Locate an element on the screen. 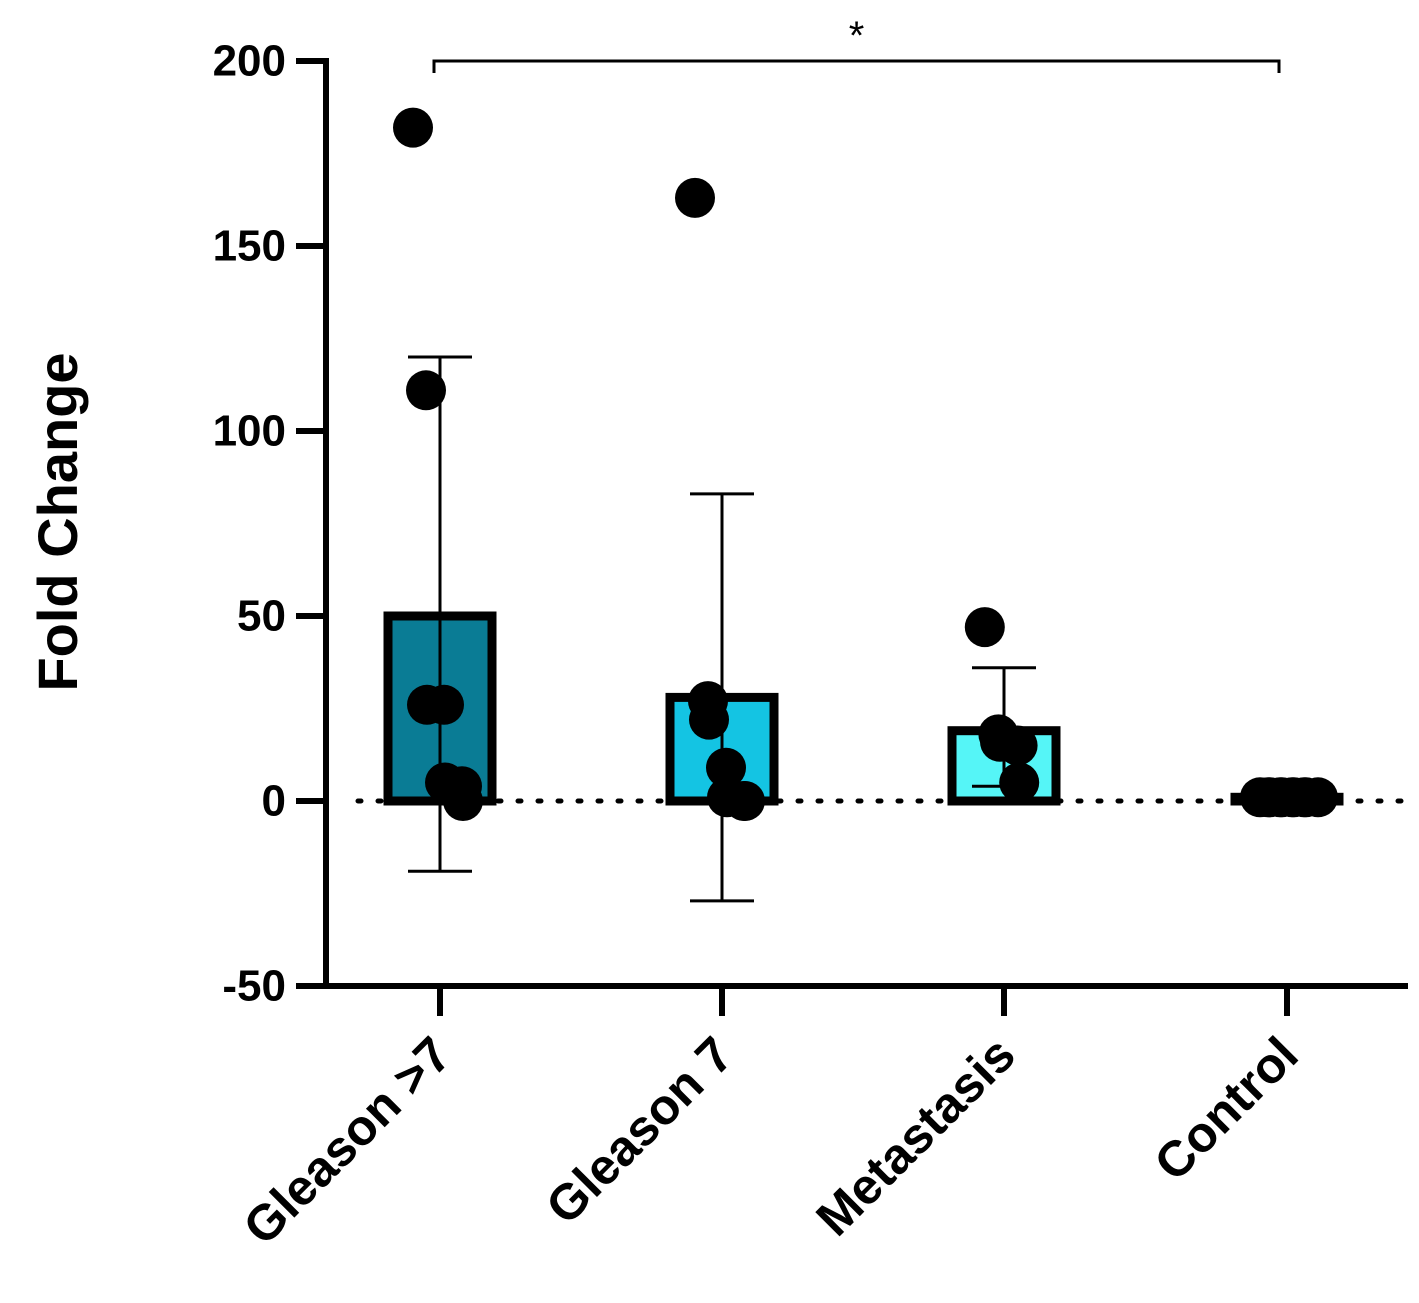 This screenshot has width=1419, height=1303. y-tick-label: 200 is located at coordinates (249, 61).